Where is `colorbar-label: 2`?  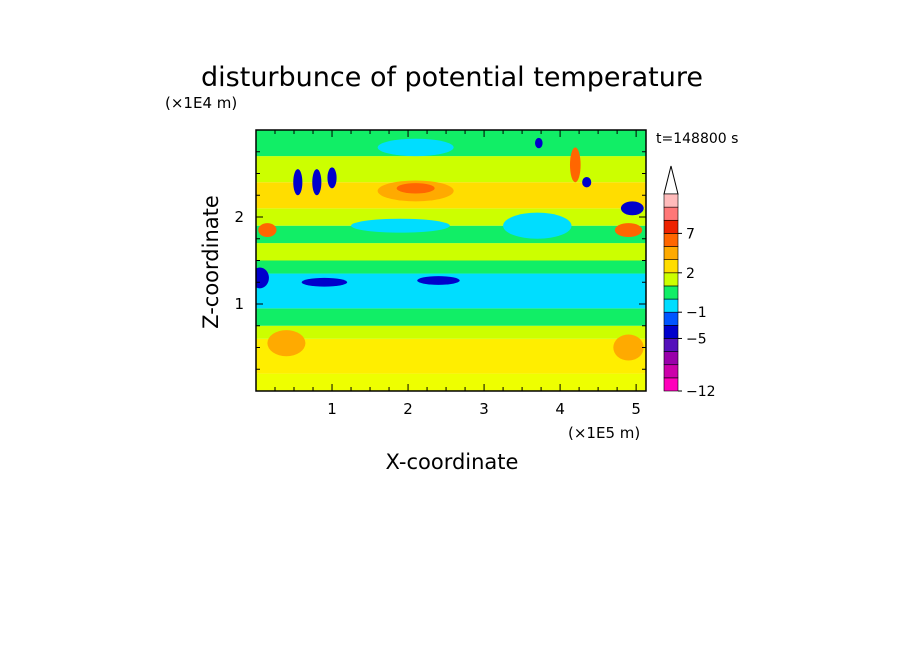
colorbar-label: 2 is located at coordinates (690, 274).